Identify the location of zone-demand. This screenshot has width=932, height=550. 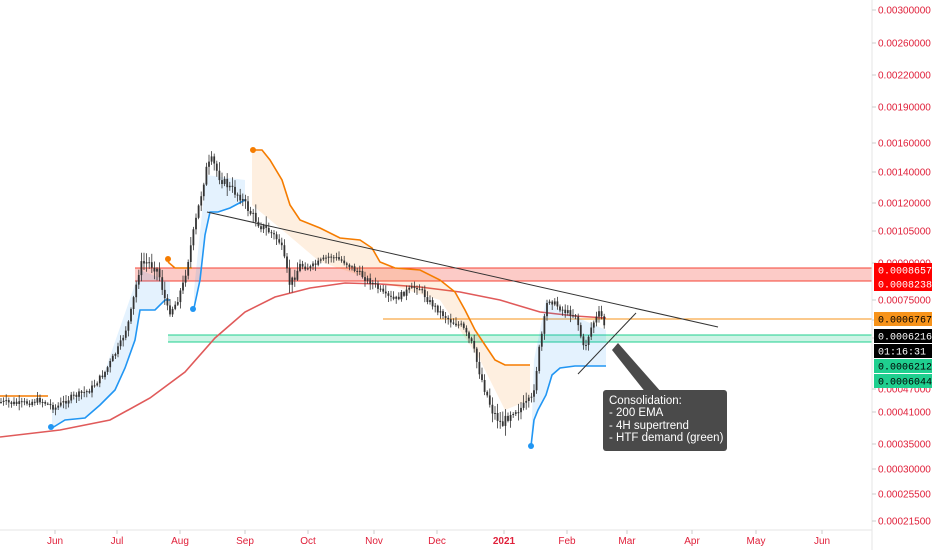
(520, 338).